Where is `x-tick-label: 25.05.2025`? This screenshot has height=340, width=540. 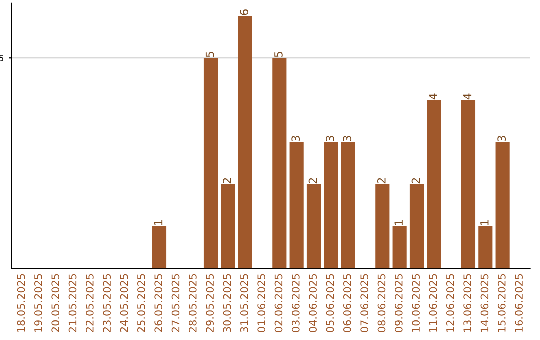 x-tick-label: 25.05.2025 is located at coordinates (141, 303).